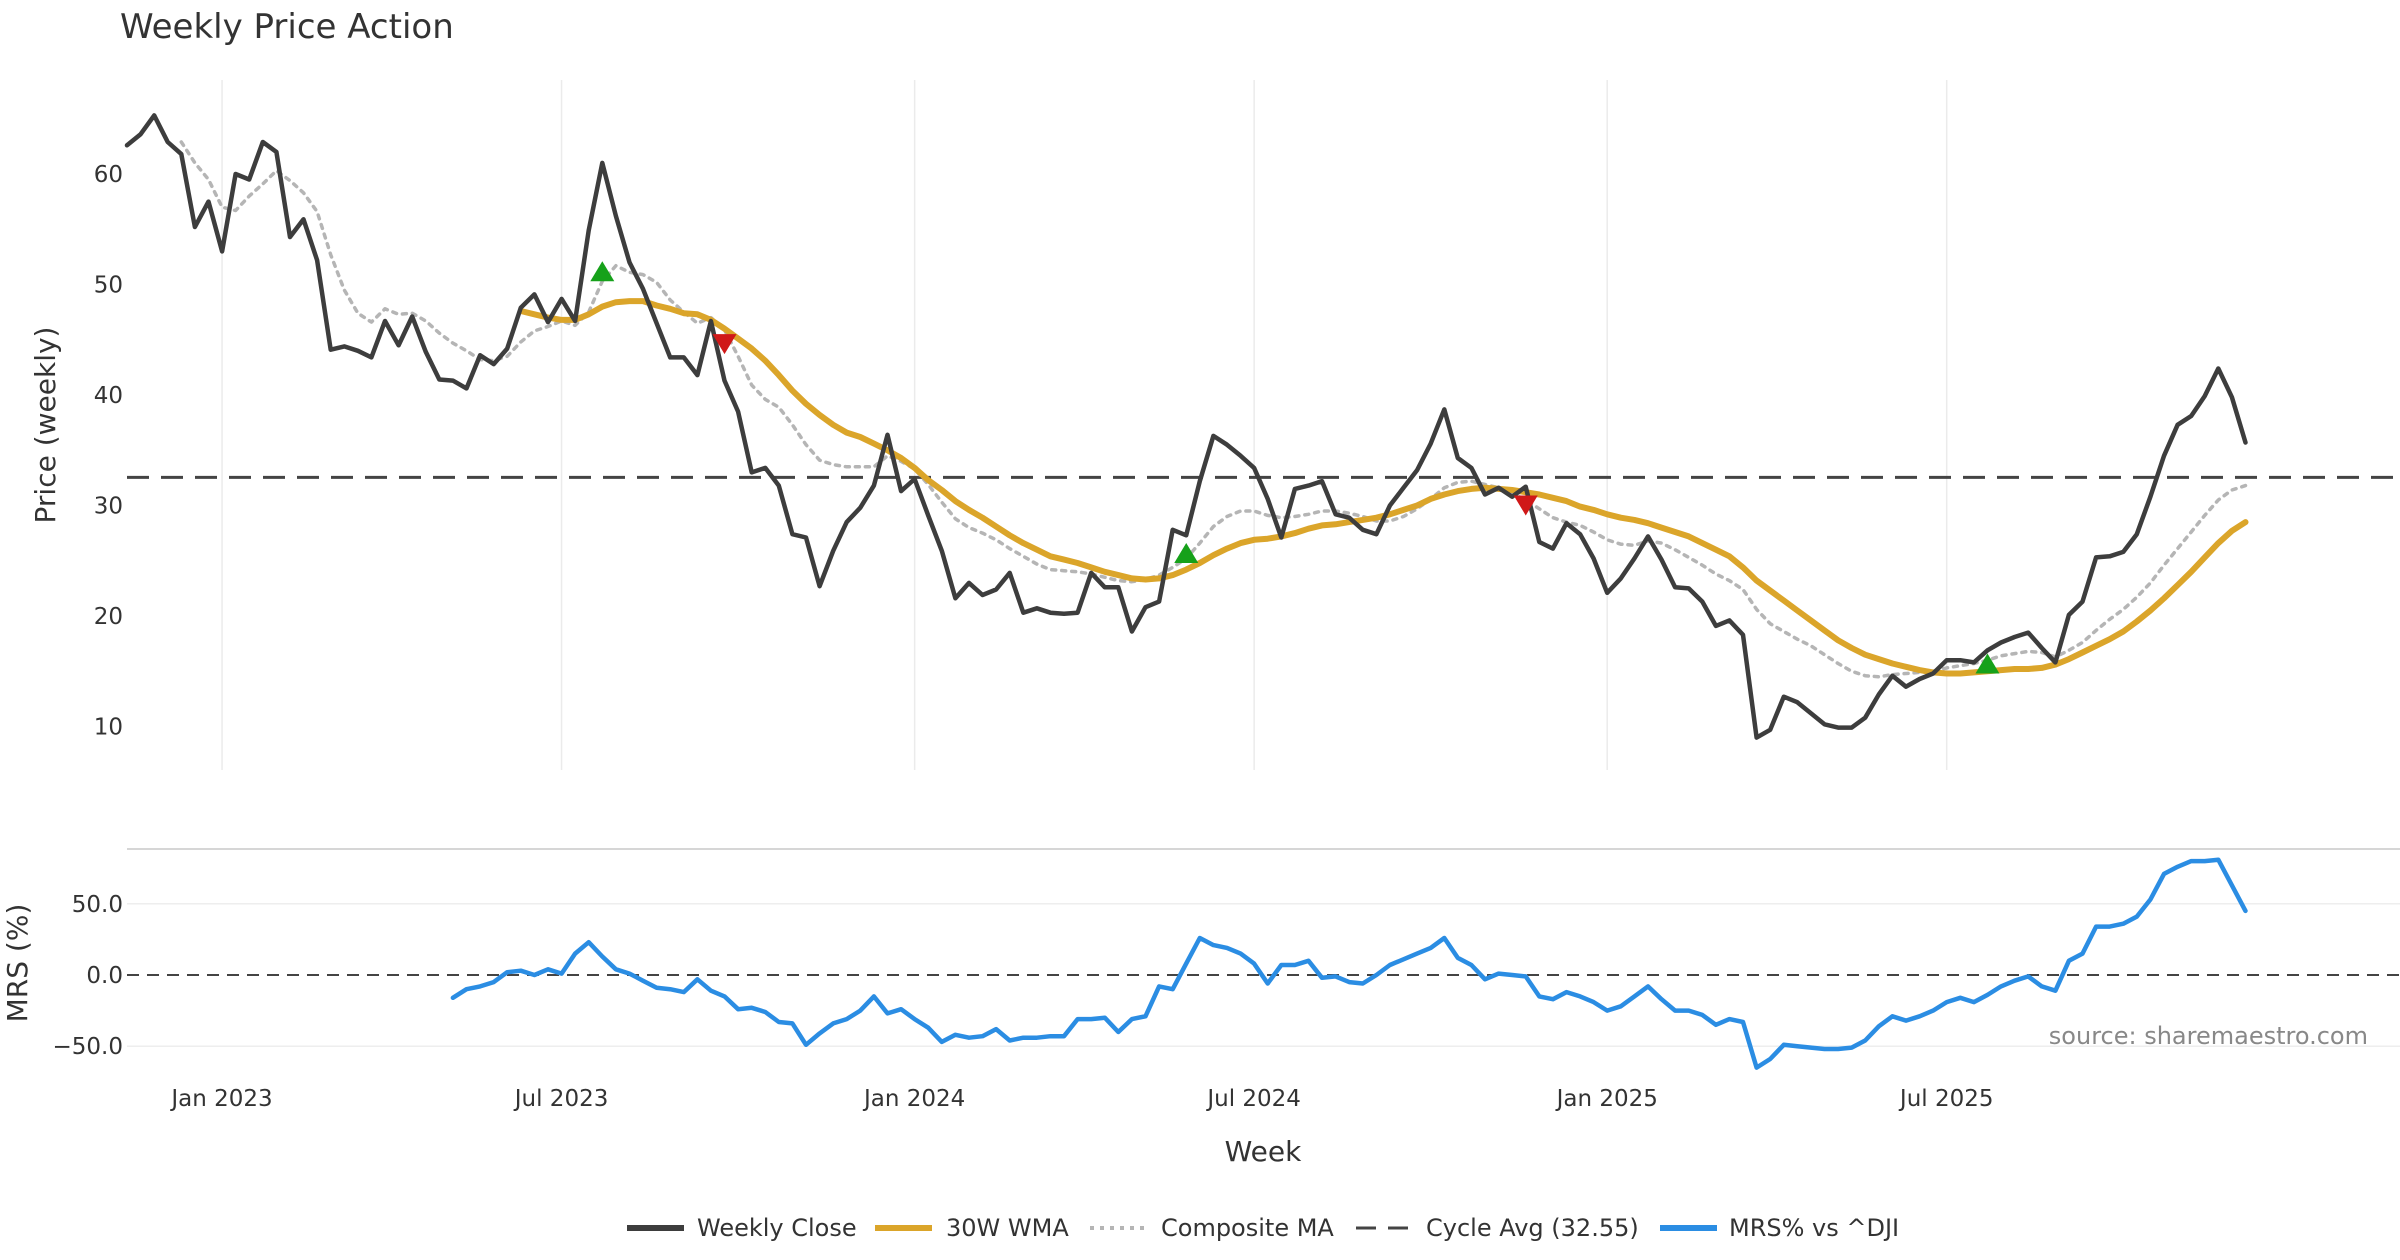  What do you see at coordinates (1253, 1099) in the screenshot?
I see `x-tick-label: Jul 2024` at bounding box center [1253, 1099].